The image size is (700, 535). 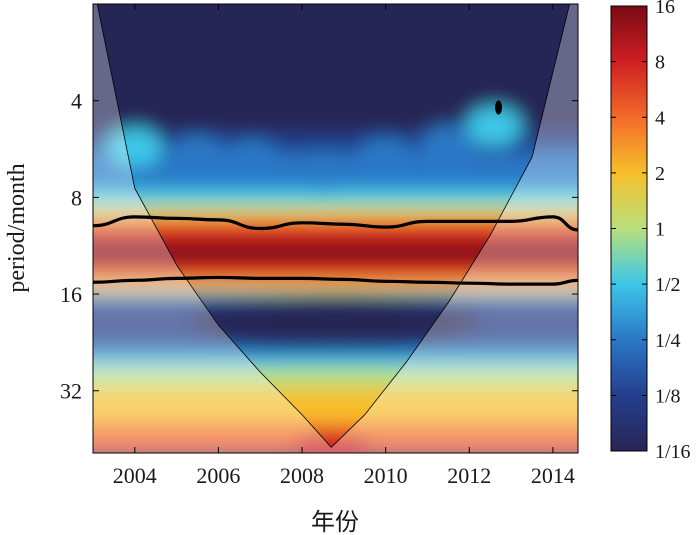 I want to click on colorbar-tick-label: 2, so click(x=660, y=174).